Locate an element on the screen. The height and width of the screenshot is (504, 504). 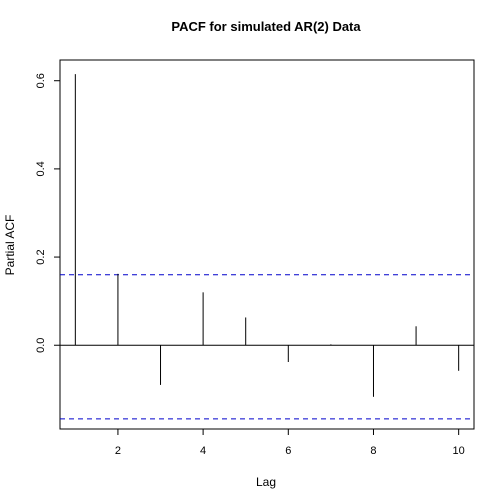
y-tick-label: 0.2 is located at coordinates (41, 256).